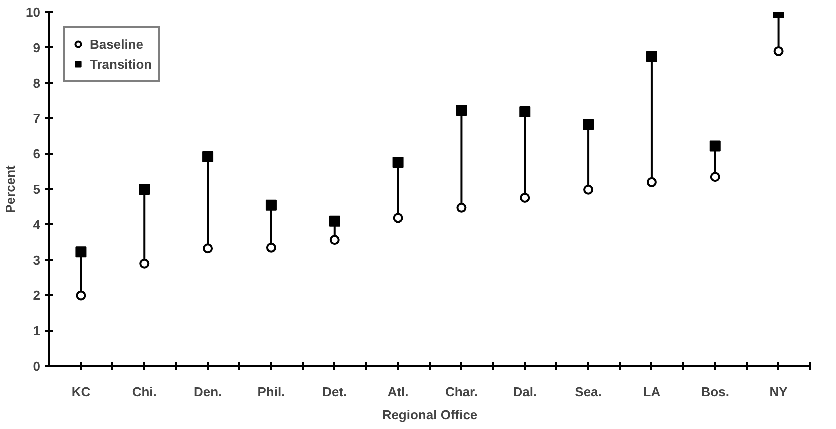  Describe the element at coordinates (525, 392) in the screenshot. I see `x-tick-label: Dal.` at that location.